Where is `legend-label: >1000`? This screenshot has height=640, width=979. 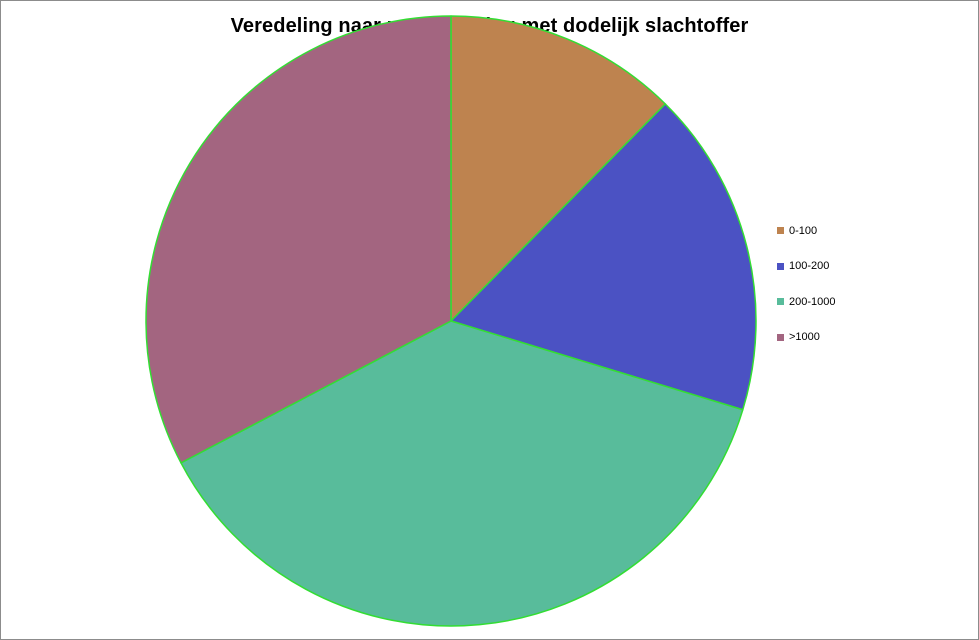
legend-label: >1000 is located at coordinates (804, 337).